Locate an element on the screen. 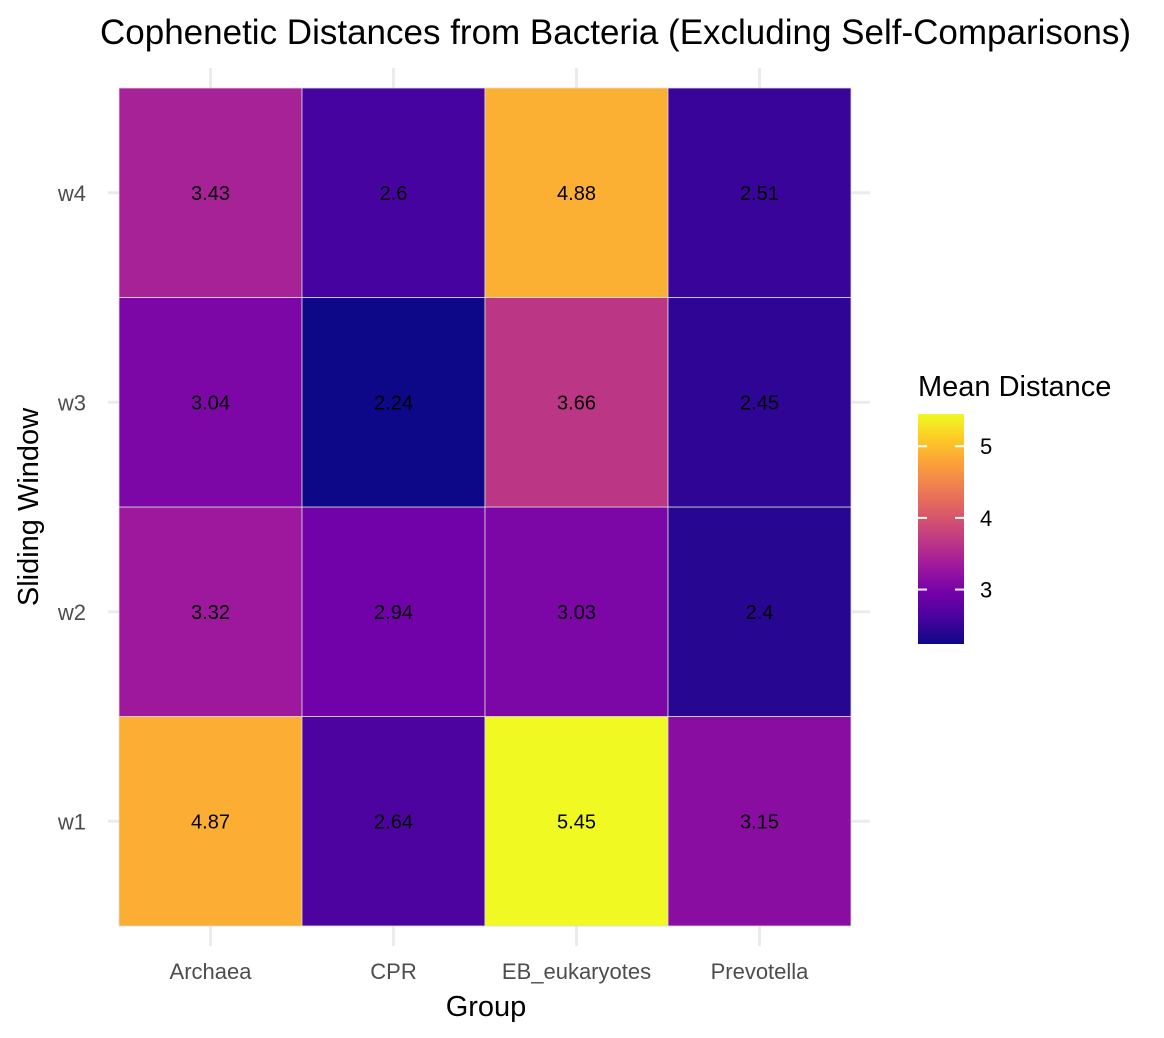  legend-ticks: 3 4 5 is located at coordinates (955, 518).